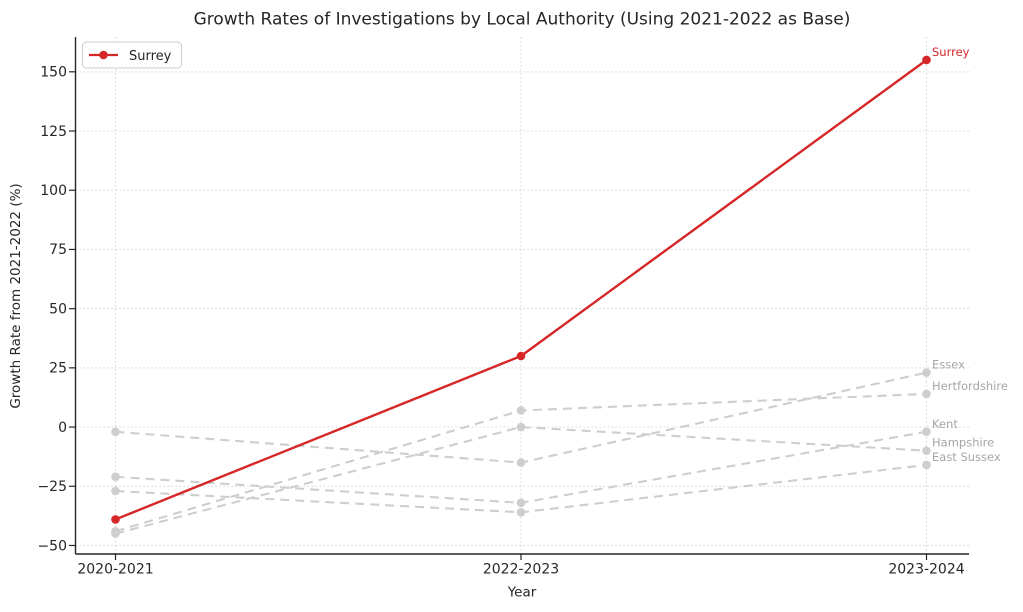 Image resolution: width=1023 pixels, height=612 pixels. I want to click on legend-box, so click(132, 55).